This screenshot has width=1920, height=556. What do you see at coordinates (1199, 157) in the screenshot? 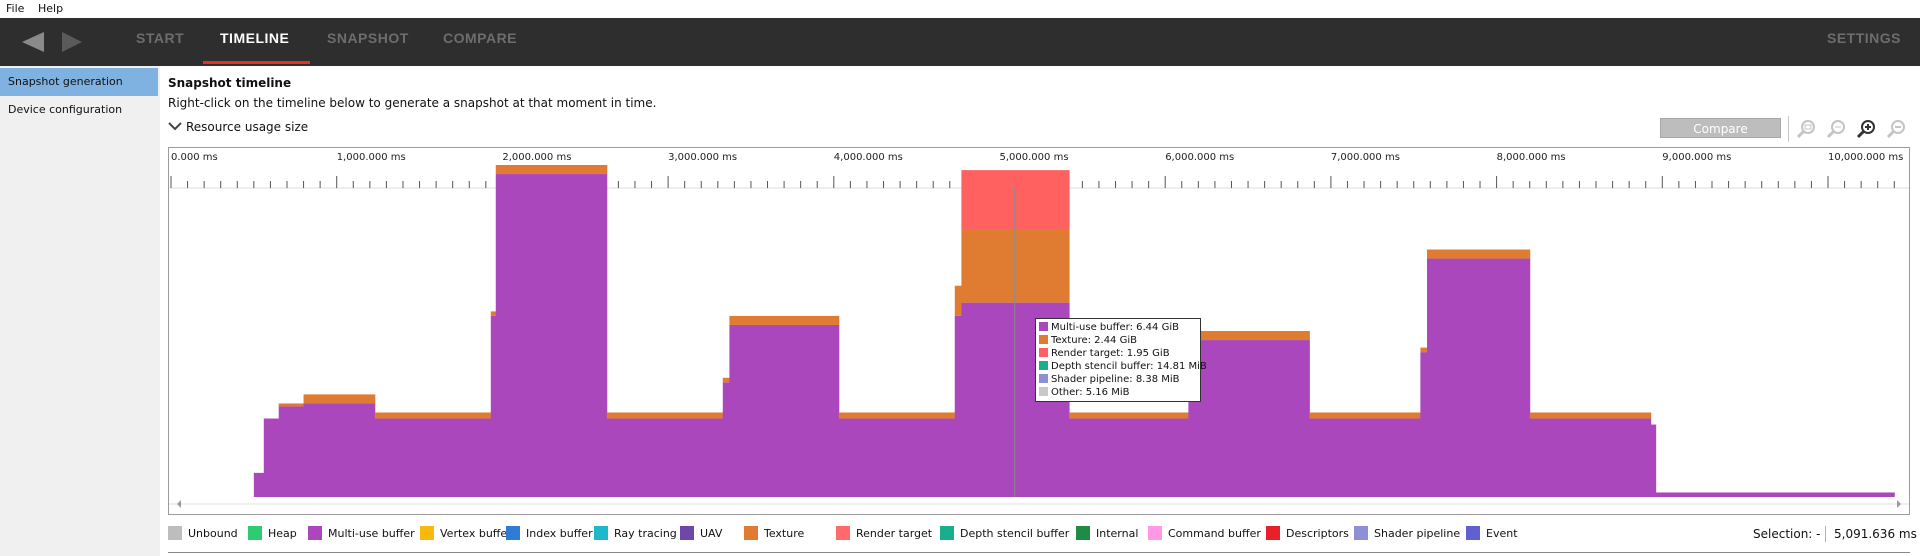
I see `tick-label: 6,000.000 ms` at bounding box center [1199, 157].